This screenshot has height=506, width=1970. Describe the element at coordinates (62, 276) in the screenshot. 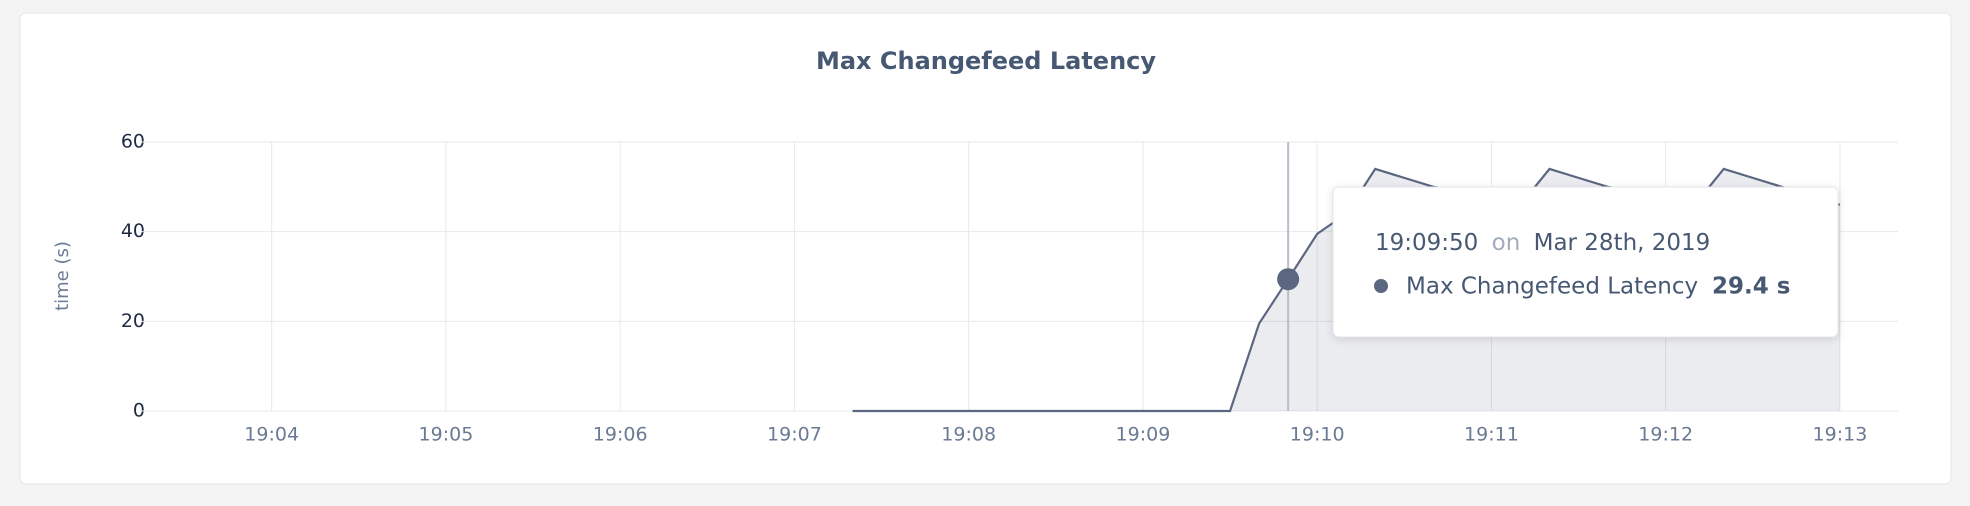

I see `y-axis-label: time (s)` at that location.